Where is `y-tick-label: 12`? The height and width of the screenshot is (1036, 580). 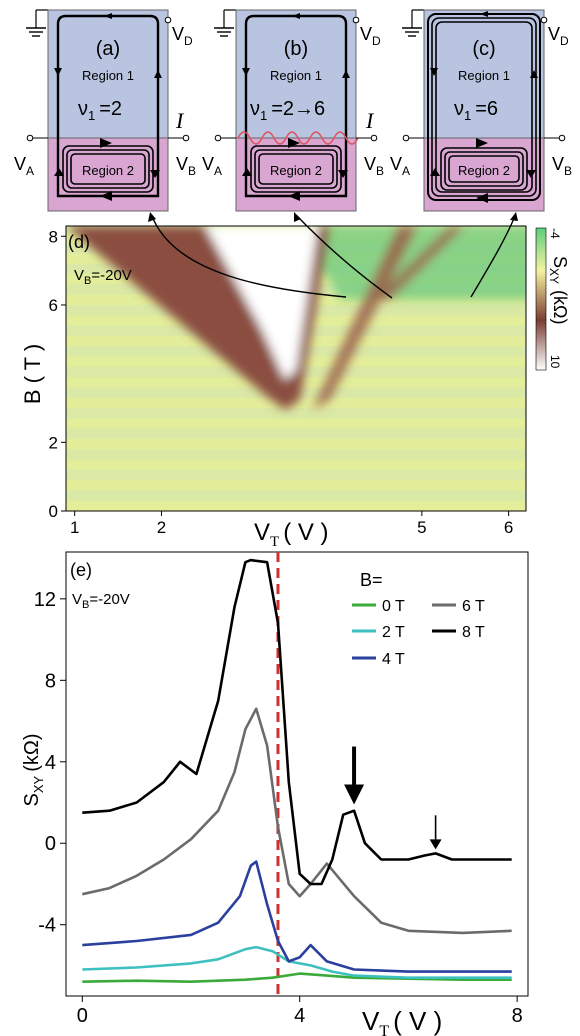
y-tick-label: 12 is located at coordinates (45, 600).